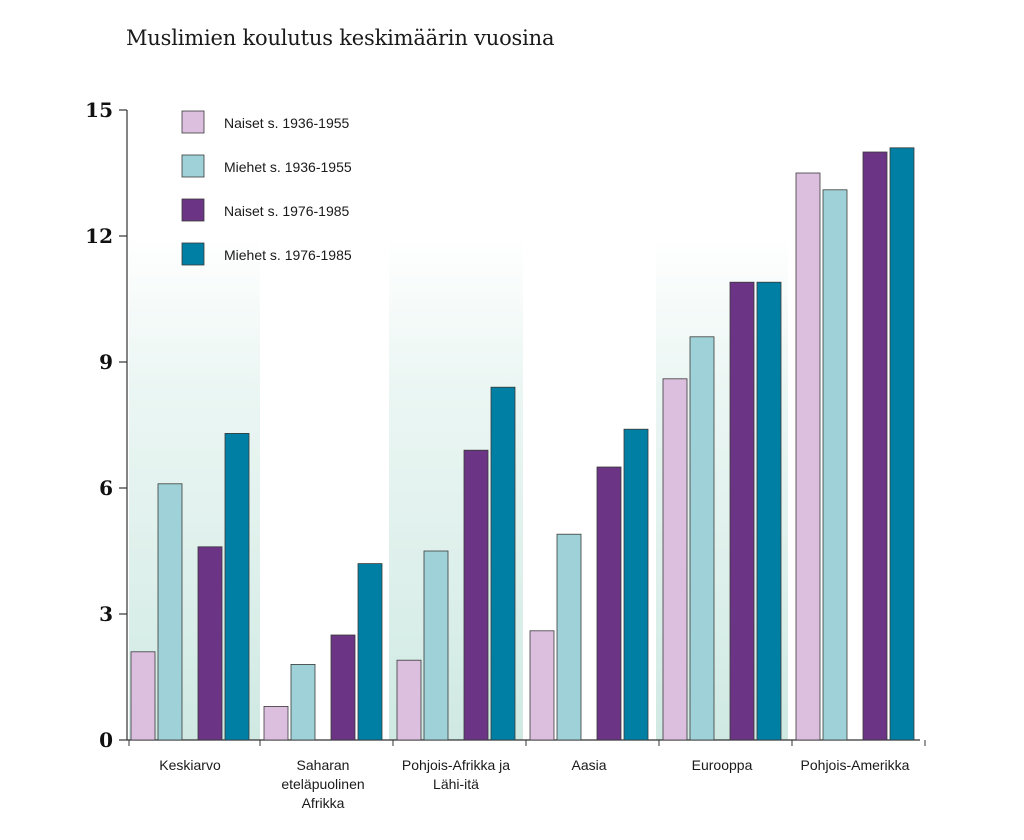  I want to click on legend-label: Miehet s. 1976-1985, so click(288, 255).